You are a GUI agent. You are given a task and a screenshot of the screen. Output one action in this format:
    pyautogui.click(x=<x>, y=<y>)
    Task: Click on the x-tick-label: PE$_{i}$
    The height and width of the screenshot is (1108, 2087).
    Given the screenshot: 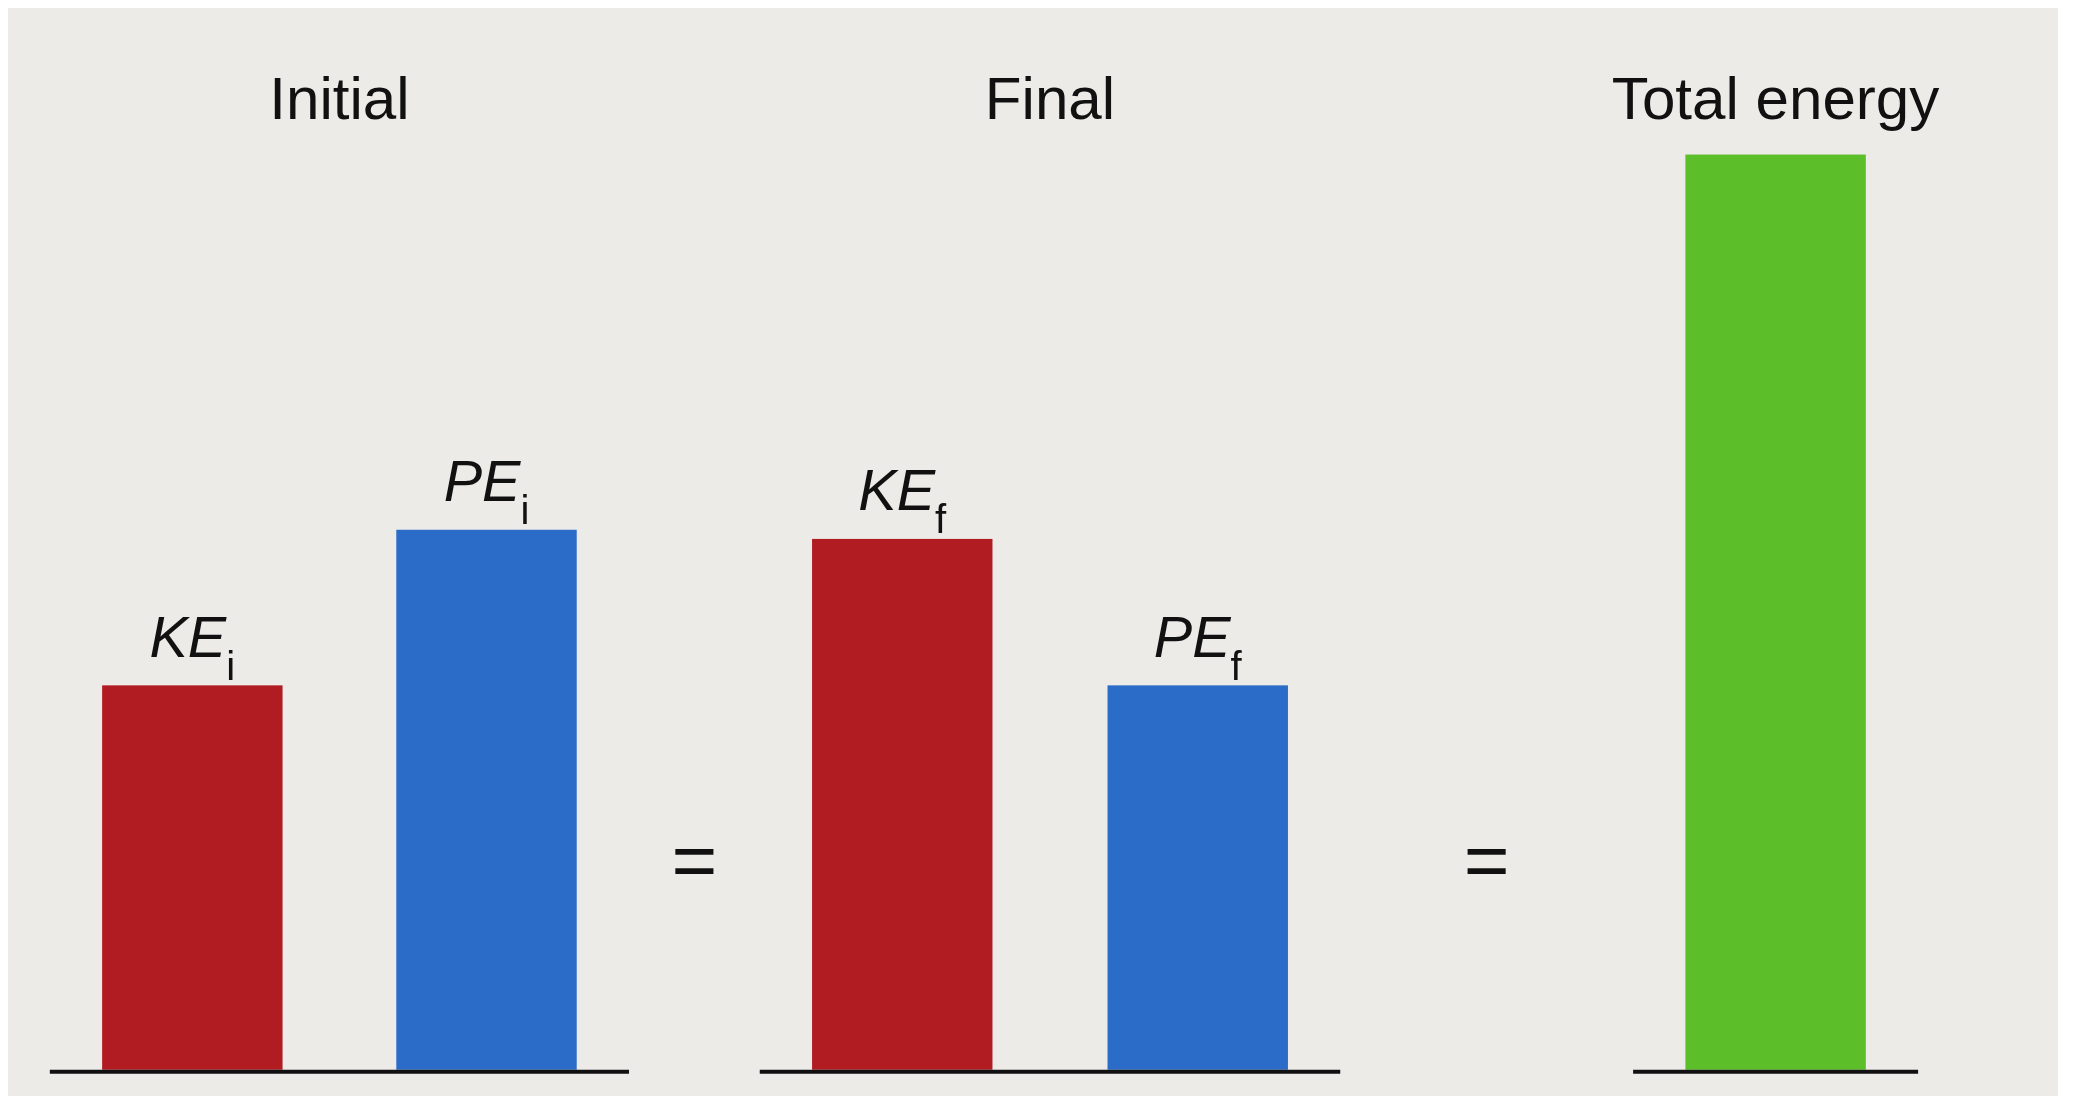 What is the action you would take?
    pyautogui.click(x=486, y=491)
    